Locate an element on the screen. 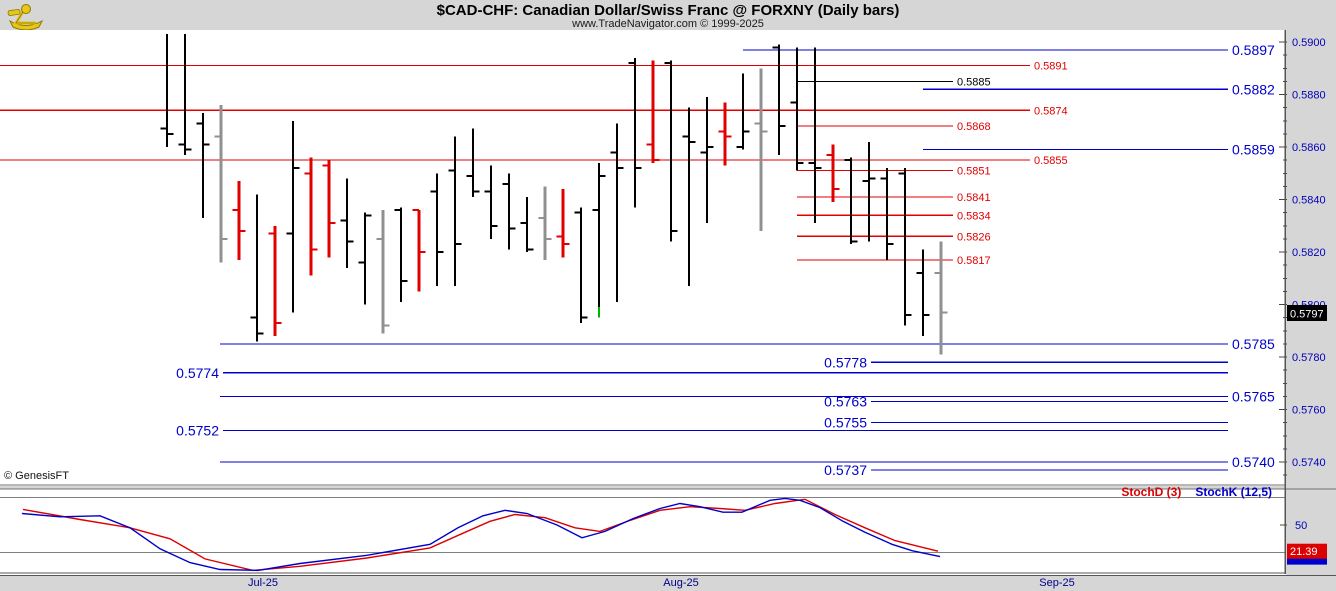  price-level-label: 0.5897 is located at coordinates (1253, 50).